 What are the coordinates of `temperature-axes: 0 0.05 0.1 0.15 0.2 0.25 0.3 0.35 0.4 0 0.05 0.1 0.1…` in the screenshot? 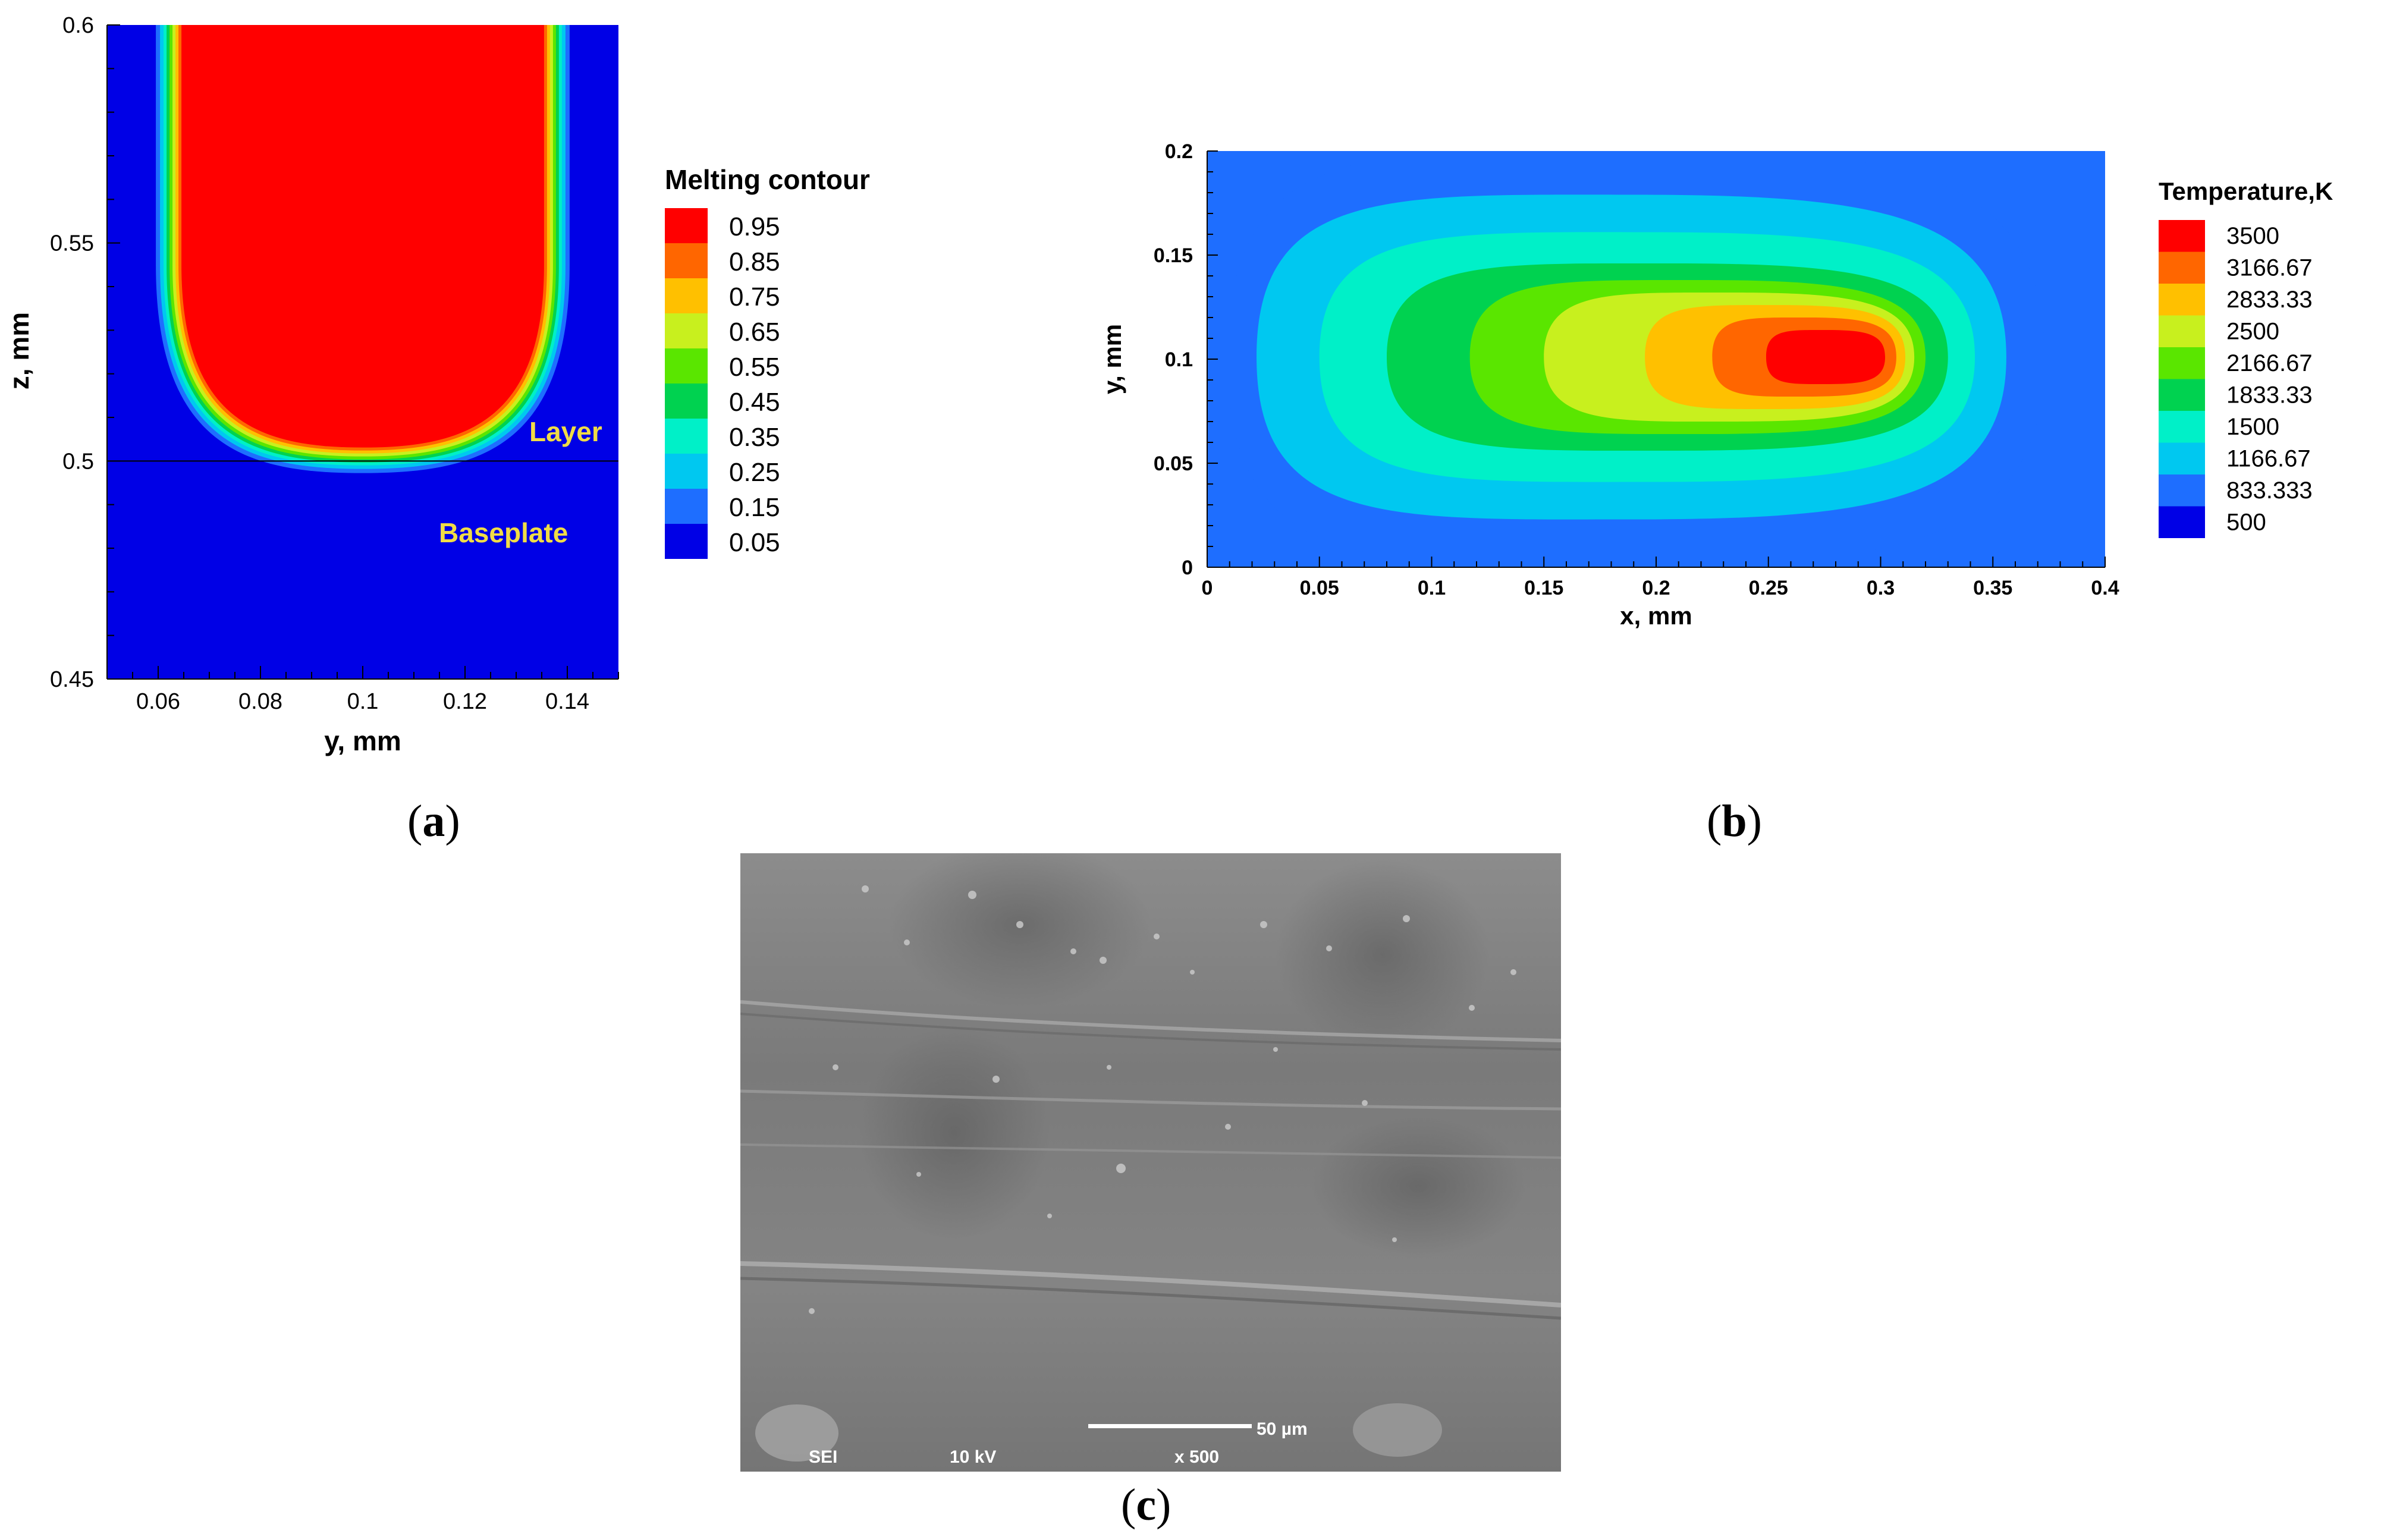 It's located at (1637, 370).